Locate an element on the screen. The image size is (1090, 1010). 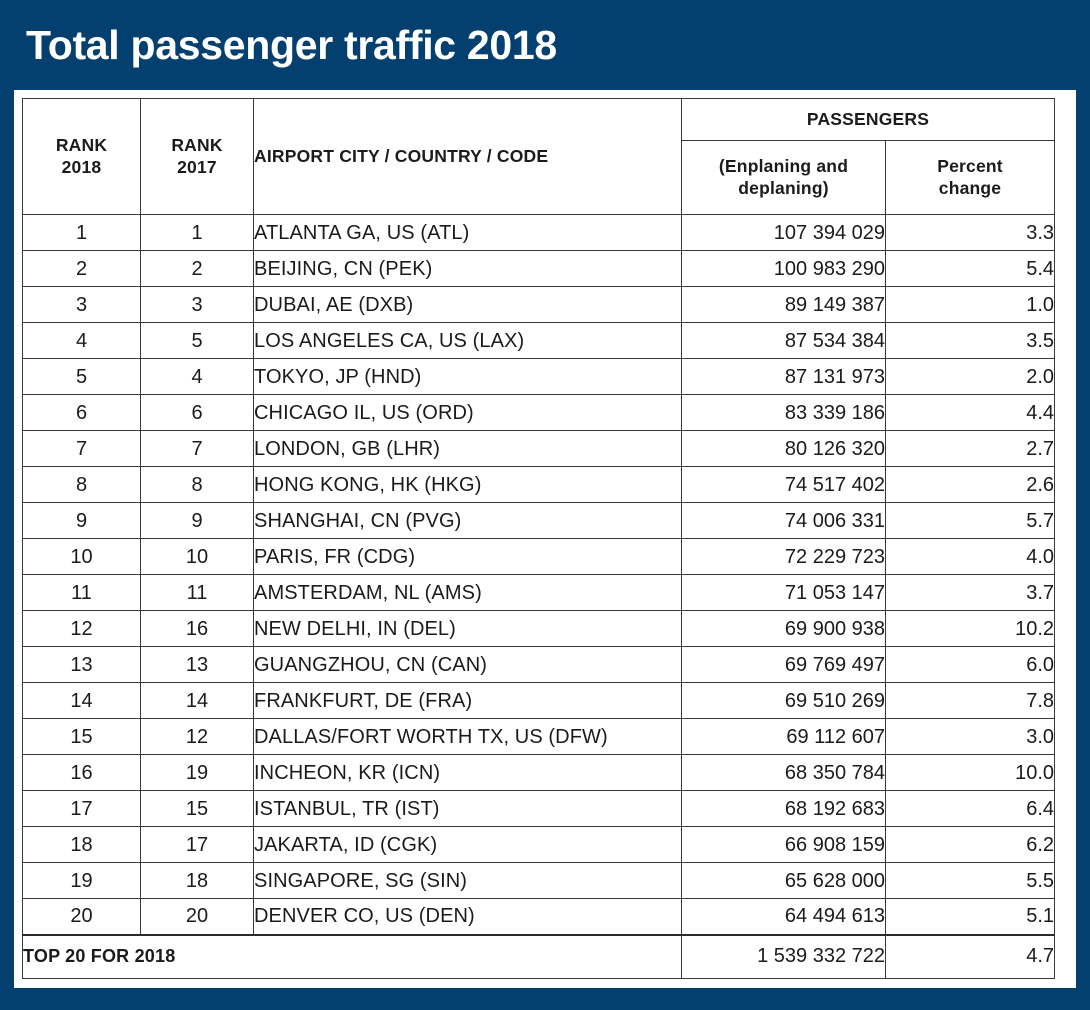
table-row: 12 16 NEW DELHI, IN (DEL) 69 900 938 10.2 is located at coordinates (539, 628).